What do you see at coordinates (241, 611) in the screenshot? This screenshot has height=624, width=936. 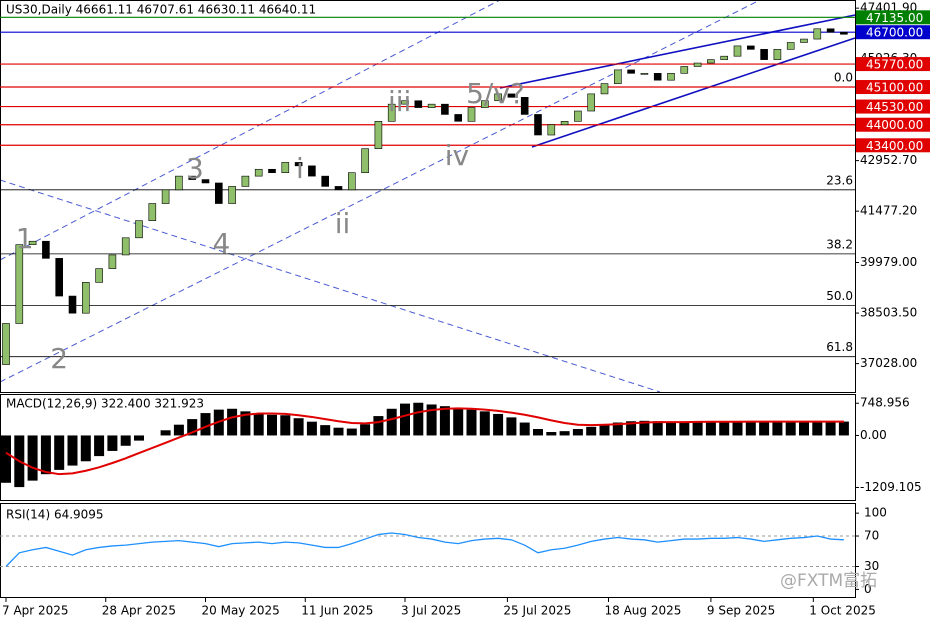 I see `x-tick-label: 20 May 2025` at bounding box center [241, 611].